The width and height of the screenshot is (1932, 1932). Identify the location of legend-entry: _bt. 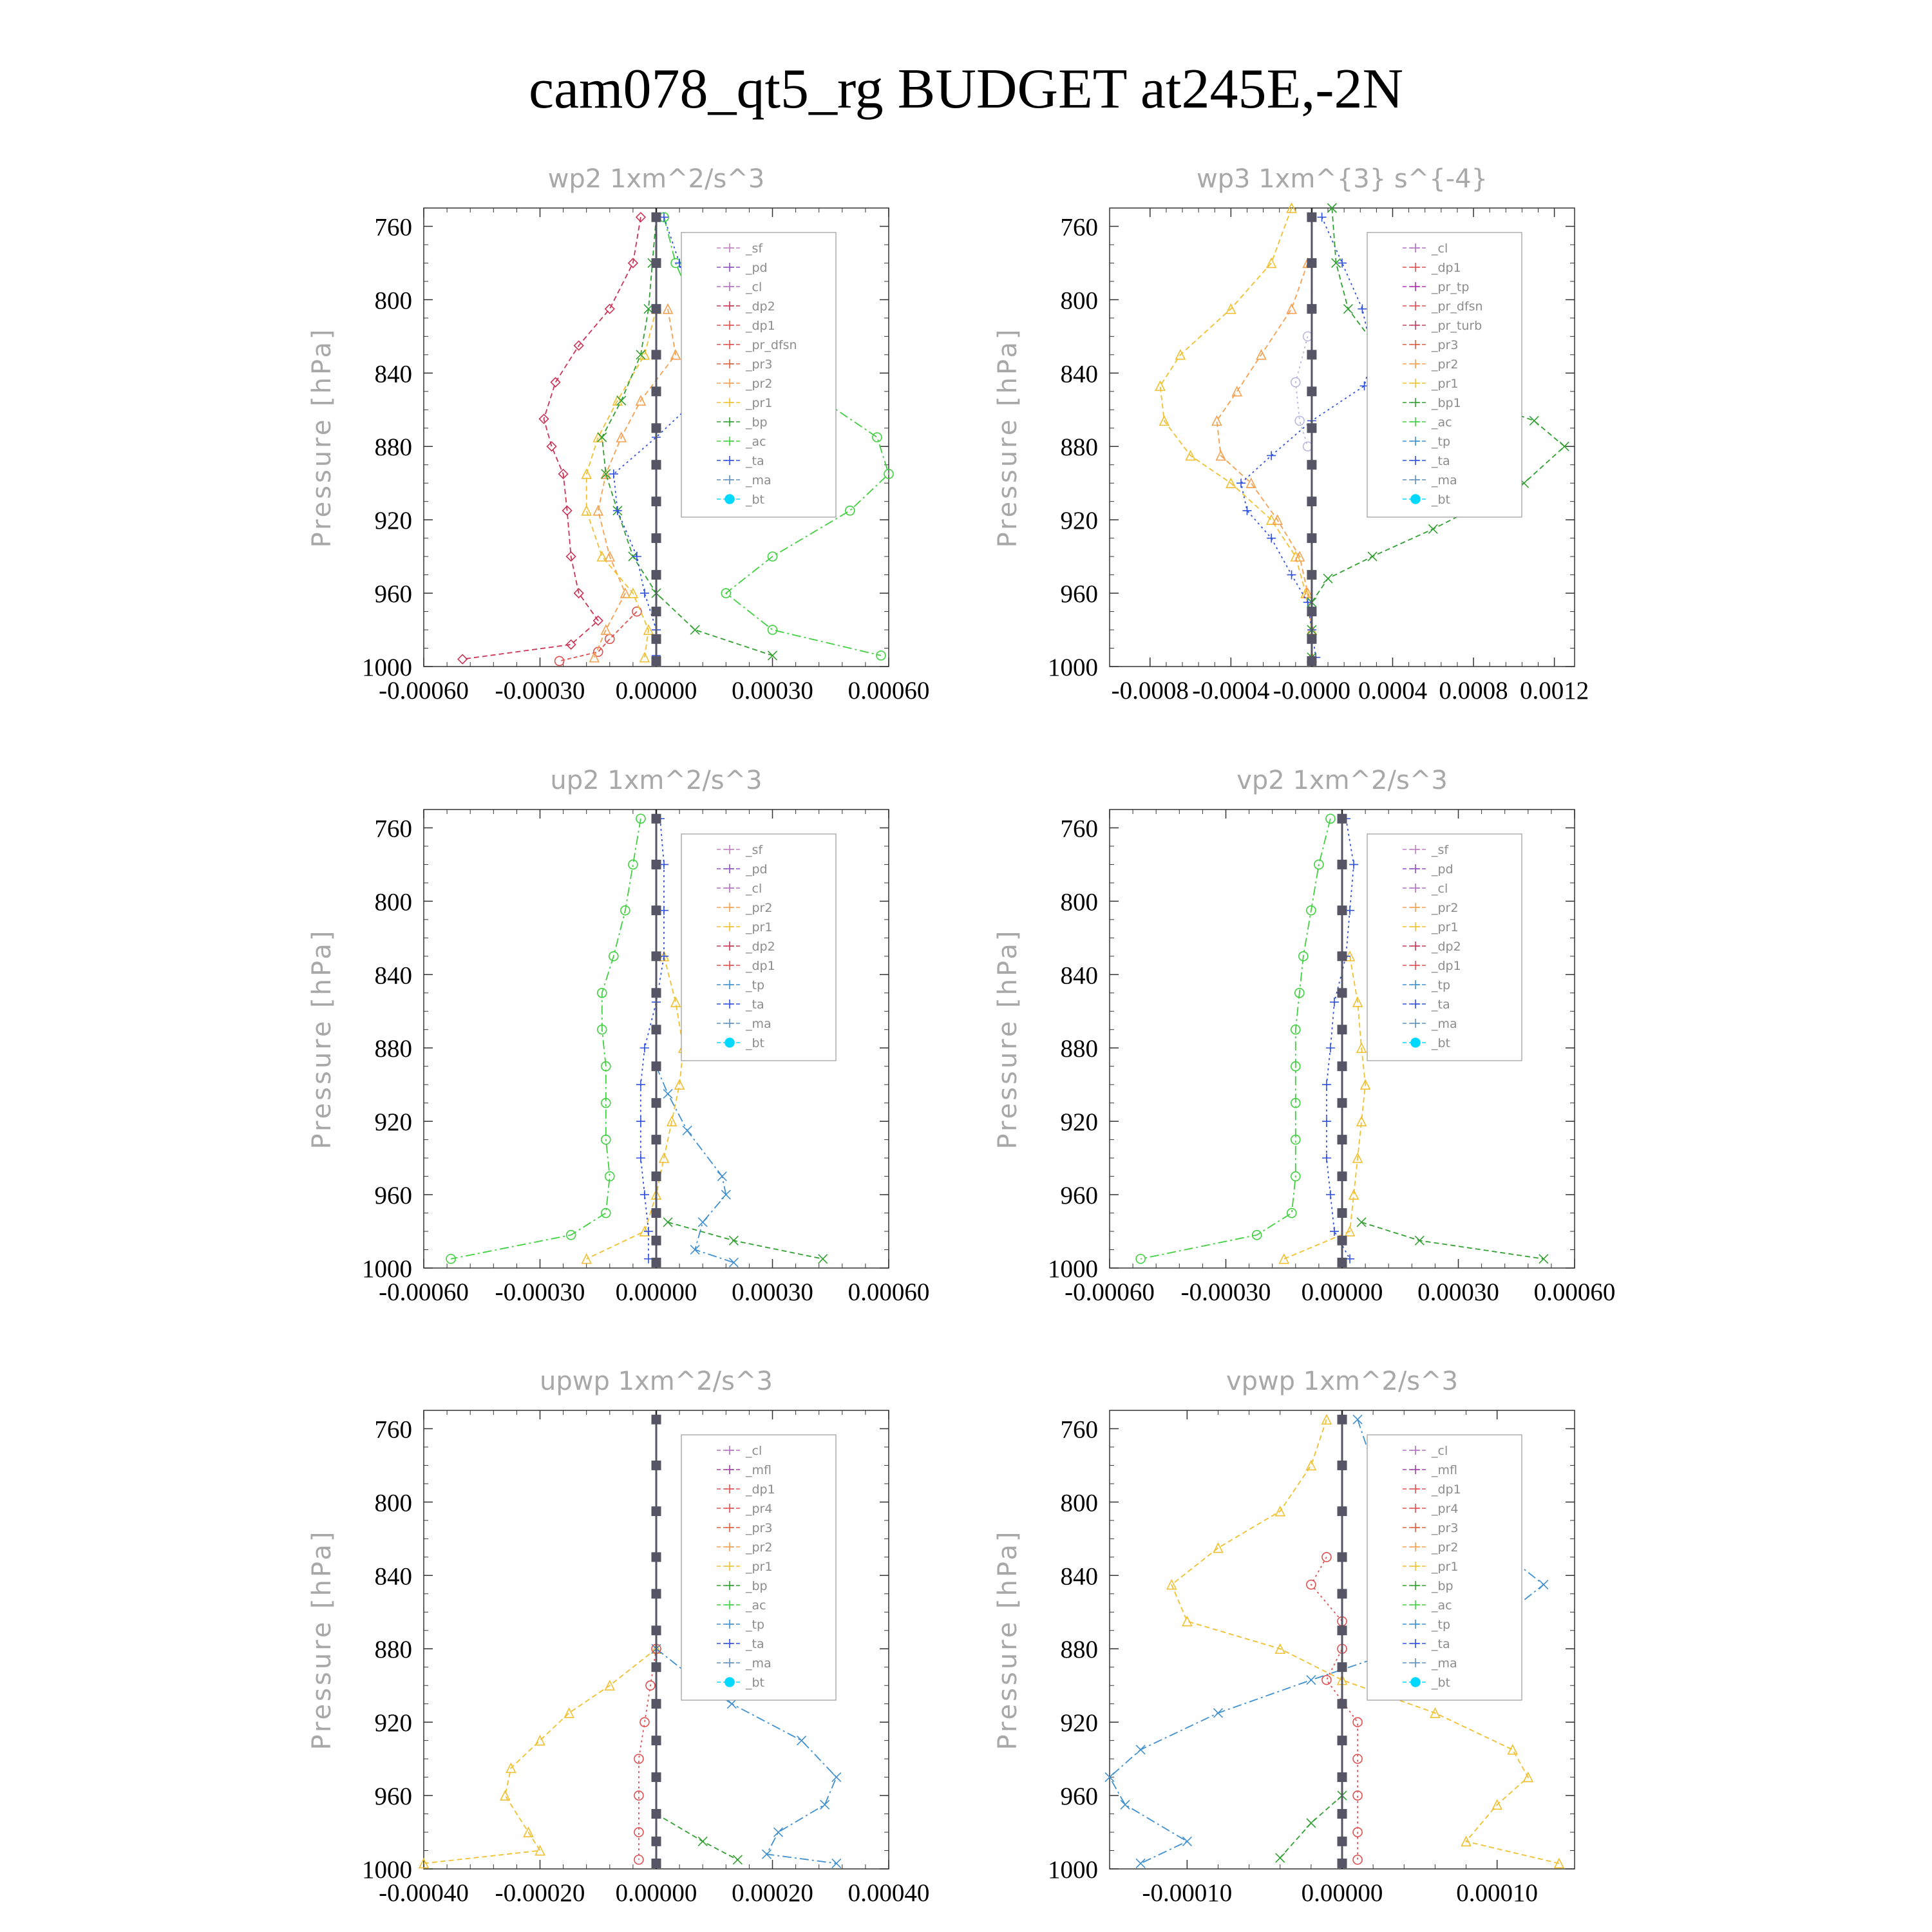
(1440, 500).